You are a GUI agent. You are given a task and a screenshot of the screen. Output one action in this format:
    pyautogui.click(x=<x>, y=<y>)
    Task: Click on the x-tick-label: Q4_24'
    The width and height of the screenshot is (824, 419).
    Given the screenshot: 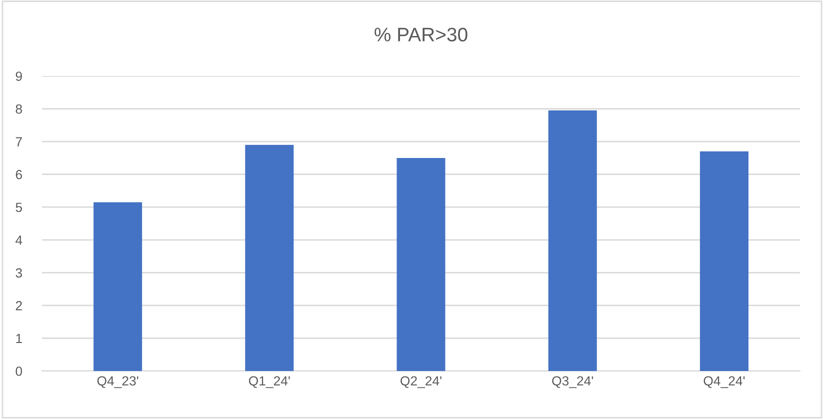 What is the action you would take?
    pyautogui.click(x=724, y=382)
    